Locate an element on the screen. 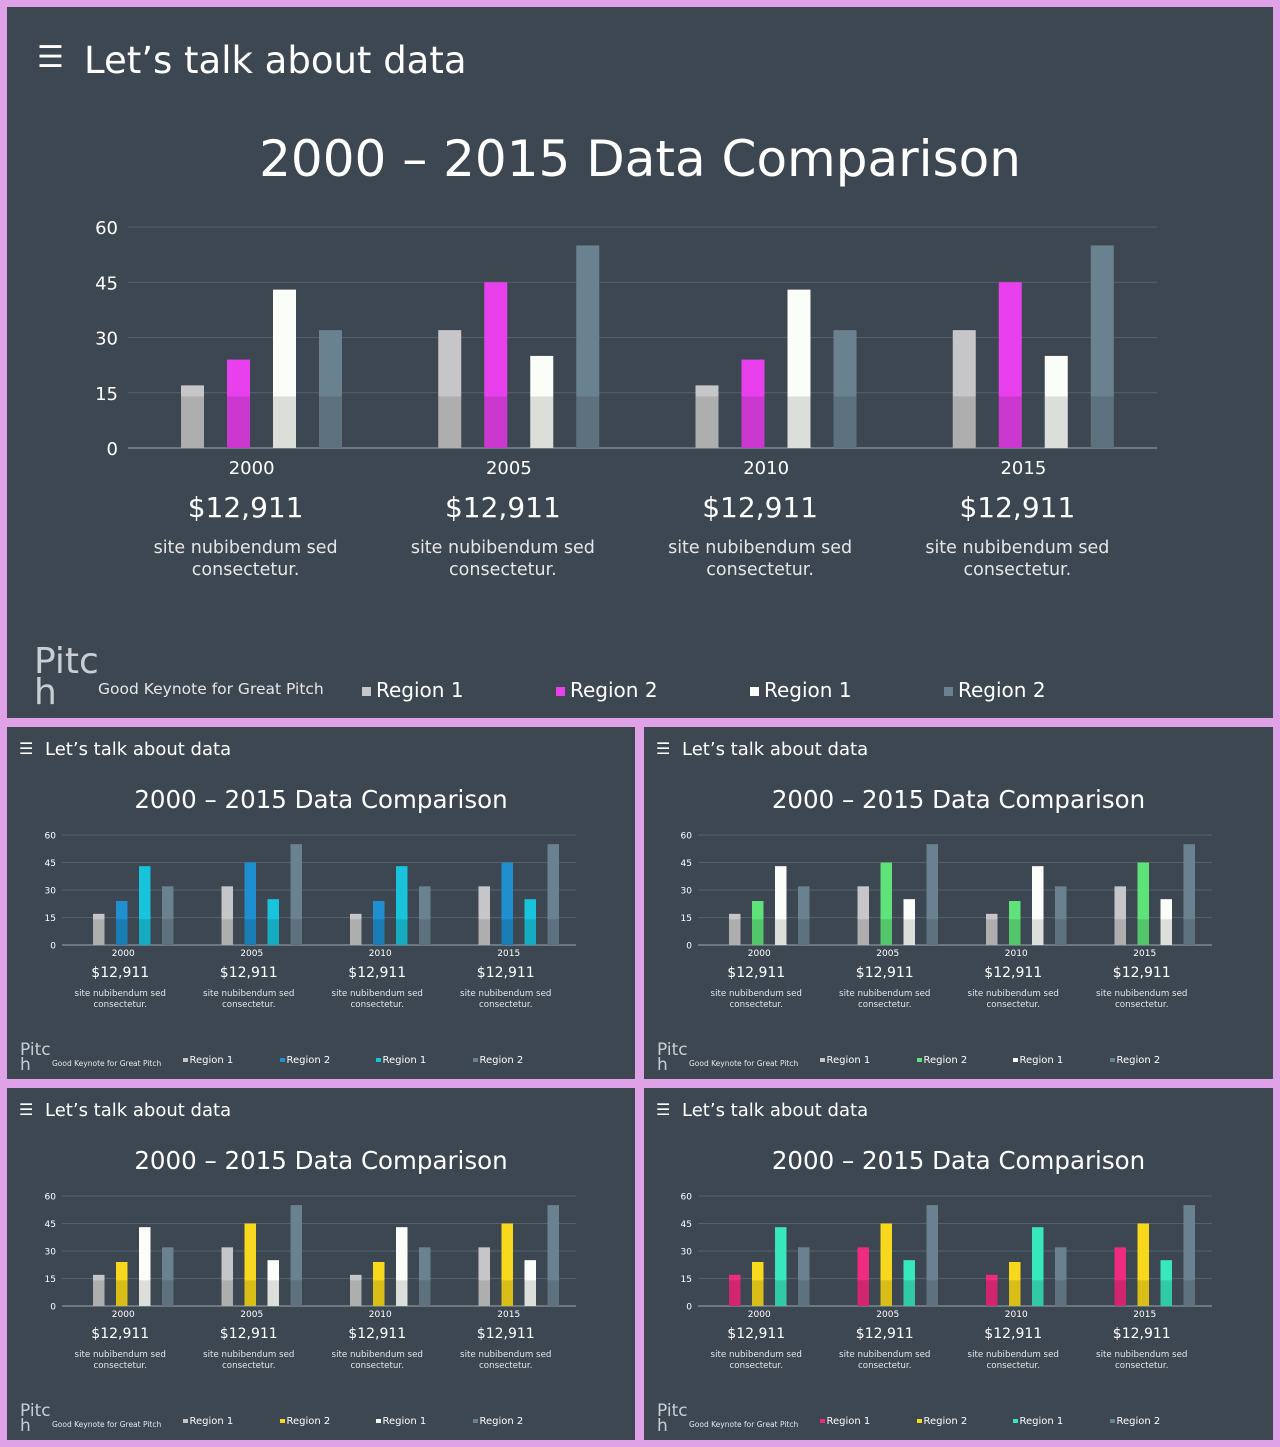 Image resolution: width=1280 pixels, height=1447 pixels. y-tick-label: 15 is located at coordinates (50, 919).